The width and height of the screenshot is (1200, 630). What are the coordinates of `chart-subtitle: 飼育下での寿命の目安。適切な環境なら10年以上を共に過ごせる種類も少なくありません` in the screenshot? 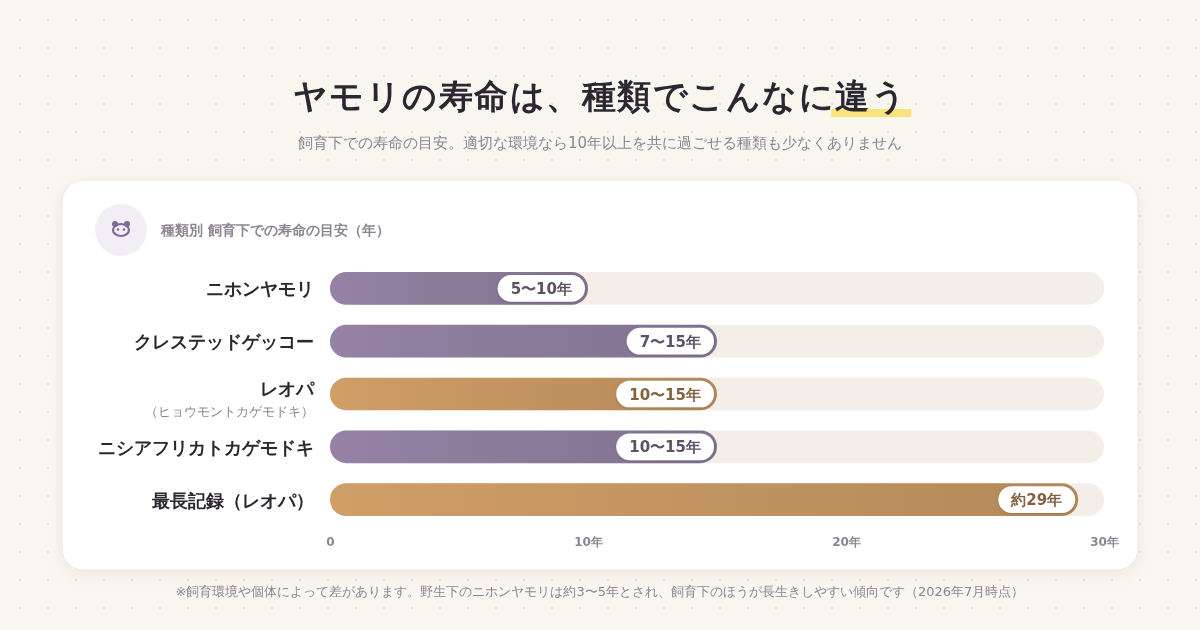 It's located at (600, 143).